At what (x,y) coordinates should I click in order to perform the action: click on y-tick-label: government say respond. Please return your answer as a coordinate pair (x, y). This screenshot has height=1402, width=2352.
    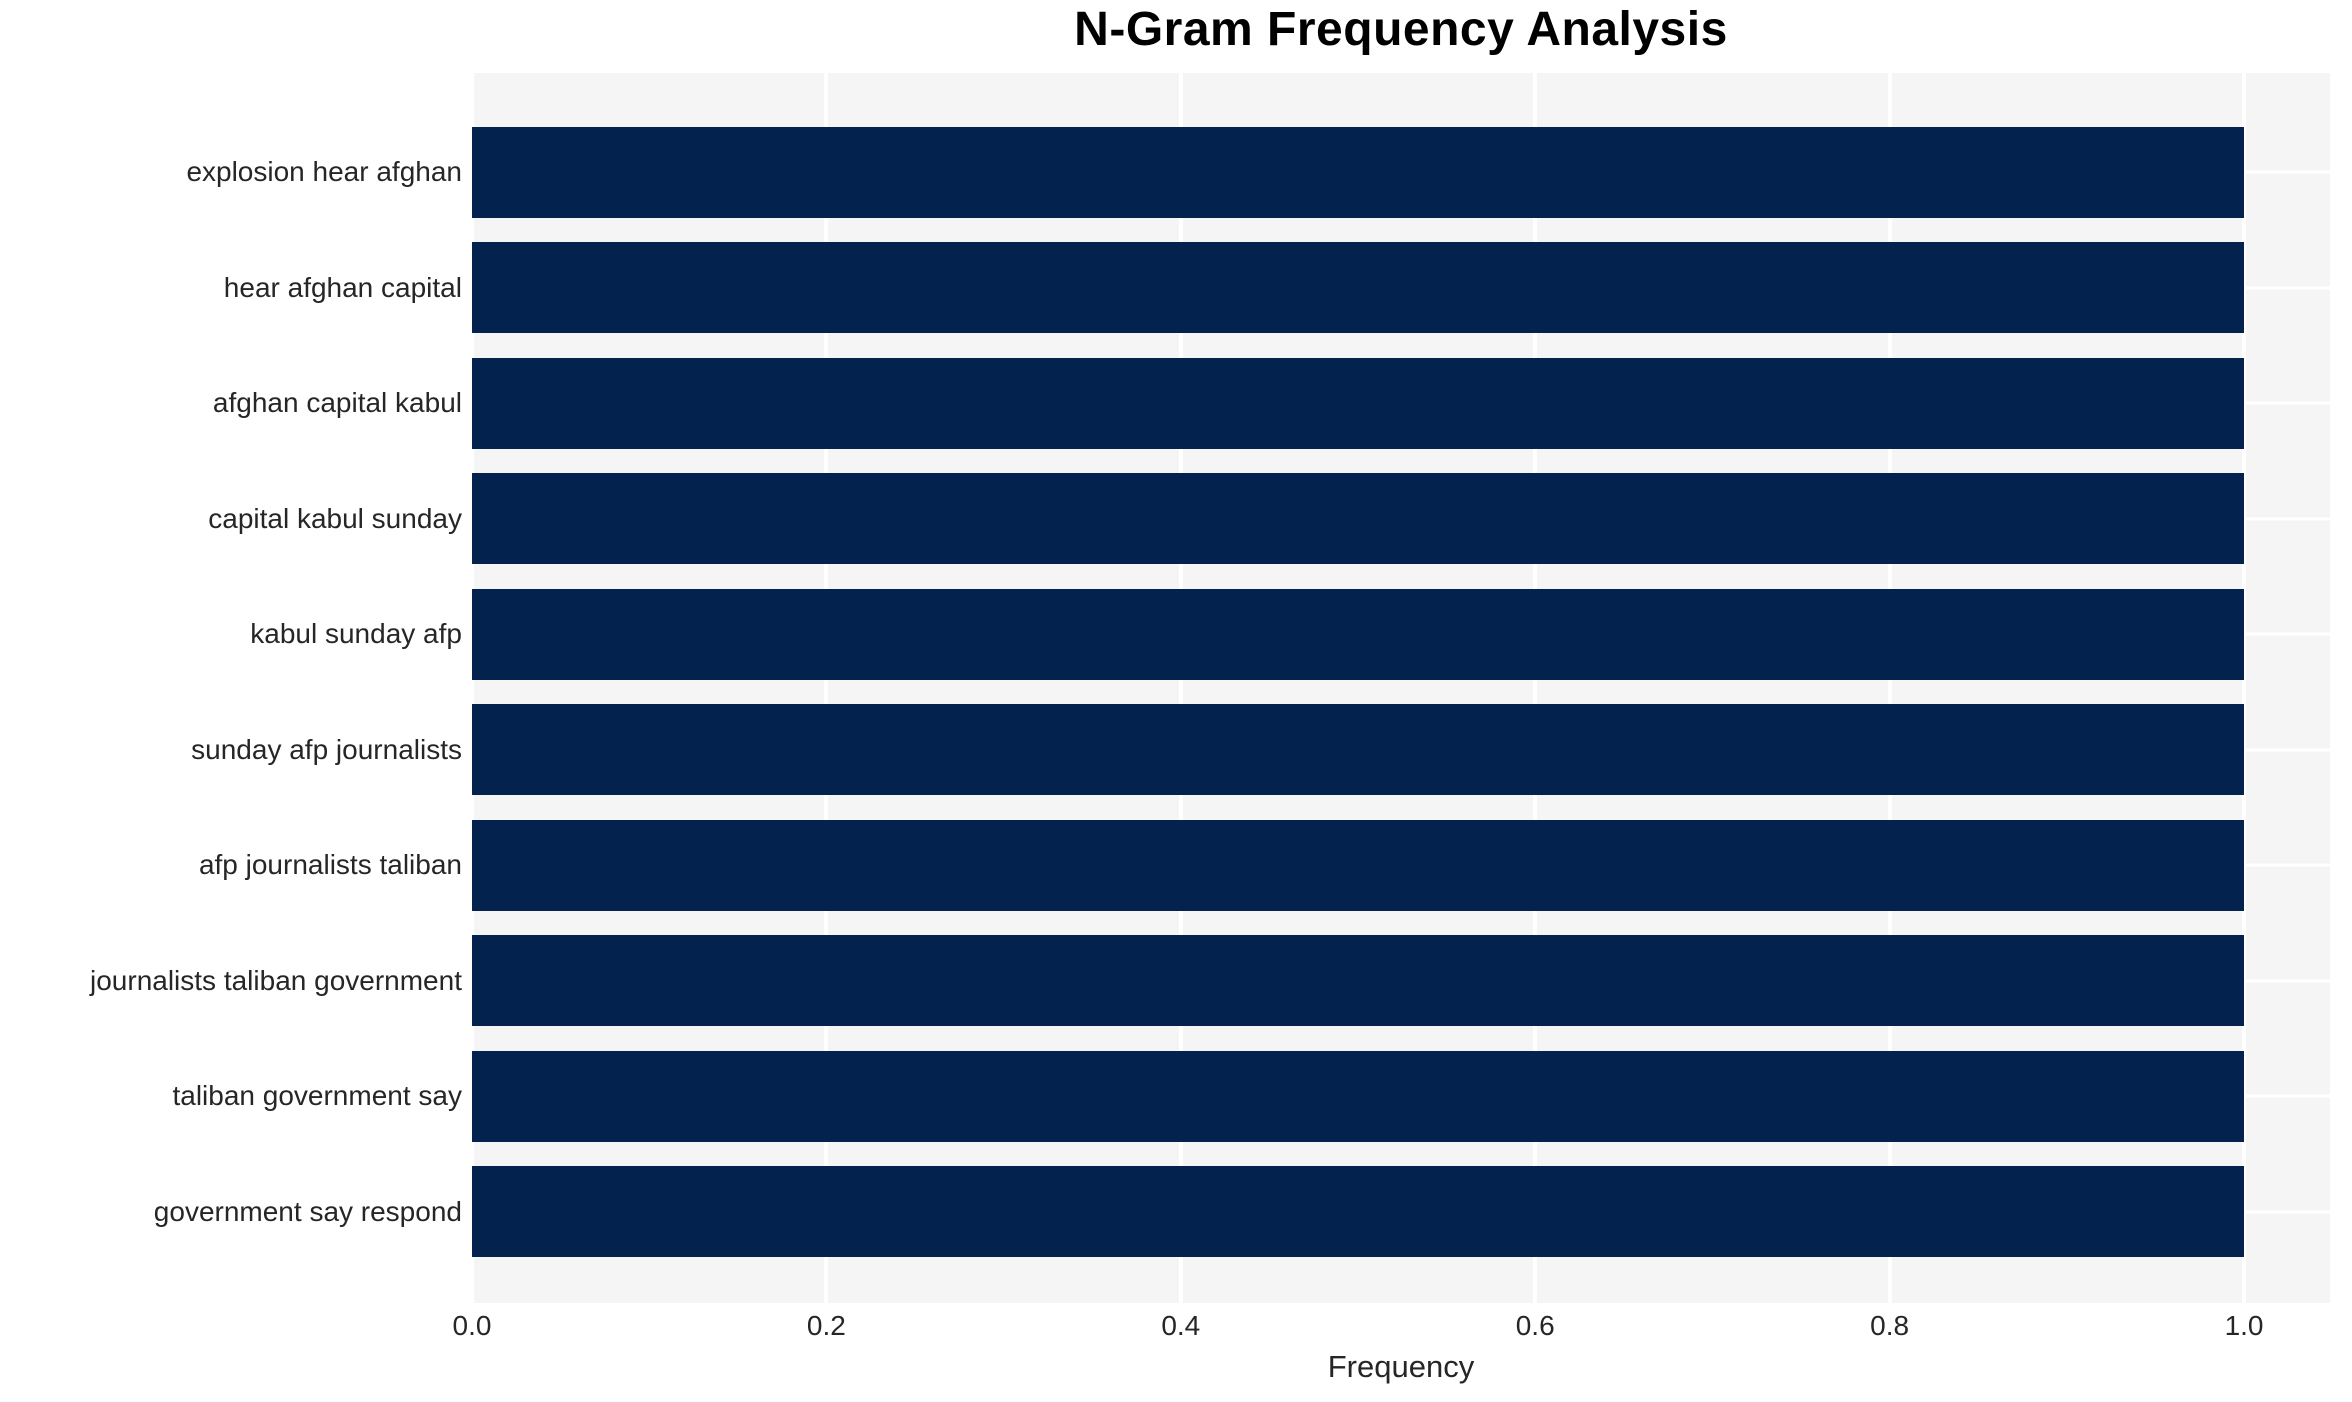
    Looking at the image, I should click on (307, 1211).